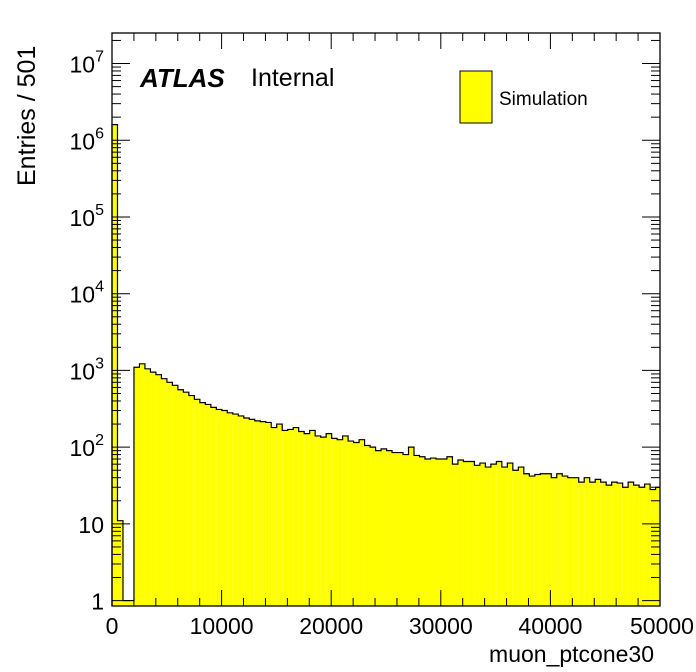  Describe the element at coordinates (571, 654) in the screenshot. I see `x-axis-title: muon_ptcone30` at that location.